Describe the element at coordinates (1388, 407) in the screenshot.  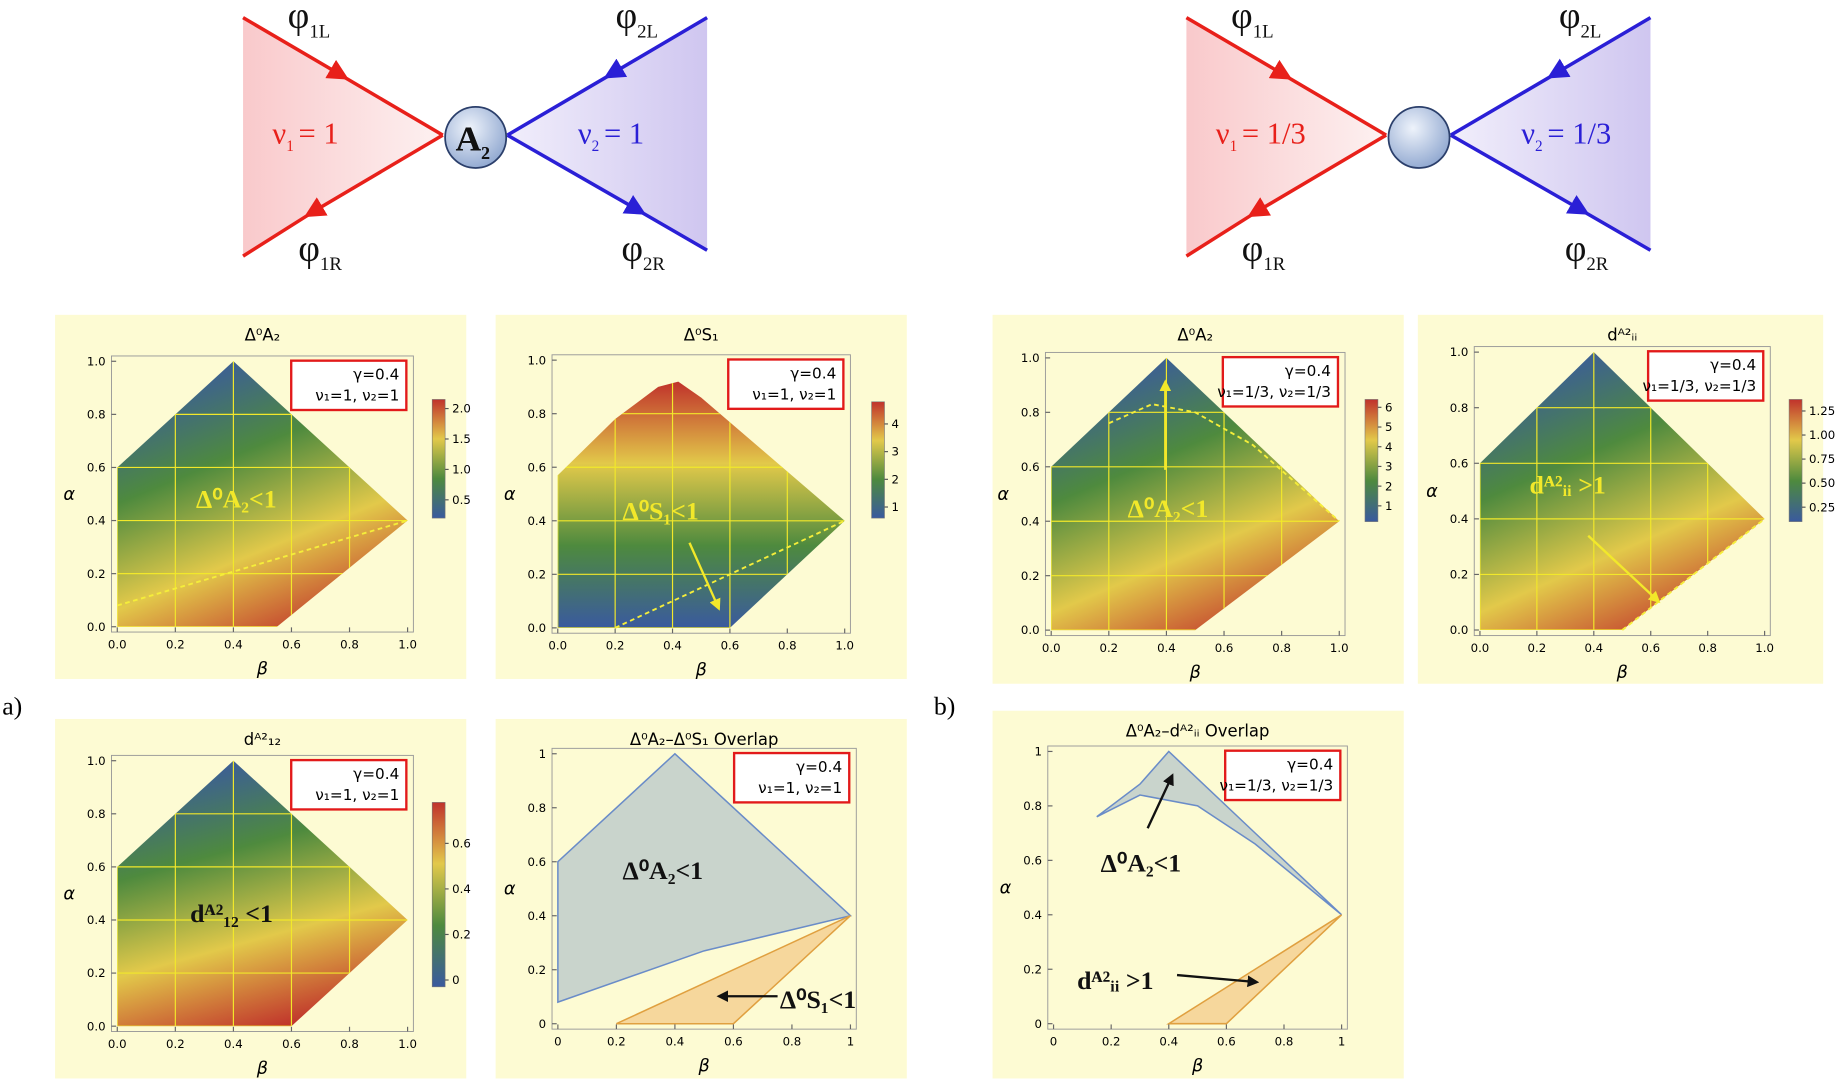
I see `colorbar-tick-label: 6` at that location.